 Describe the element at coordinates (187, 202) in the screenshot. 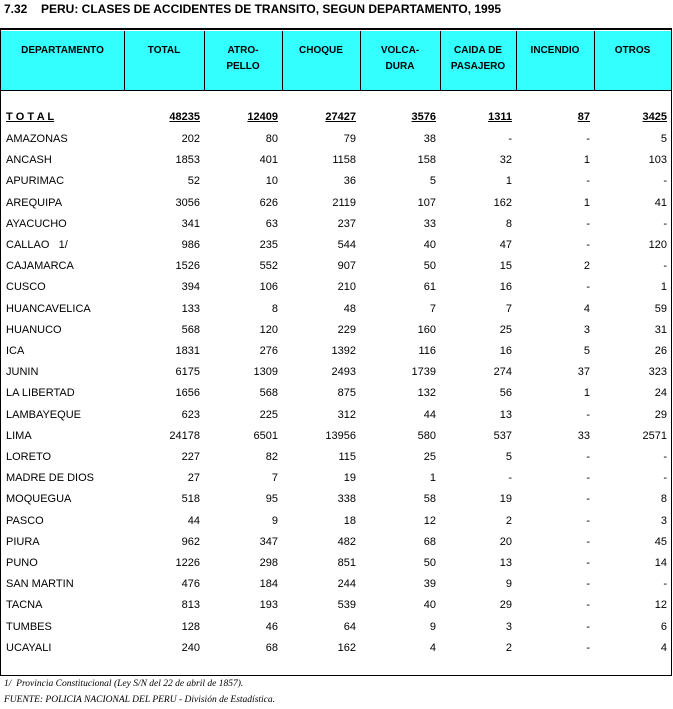

I see `cell: 3056` at that location.